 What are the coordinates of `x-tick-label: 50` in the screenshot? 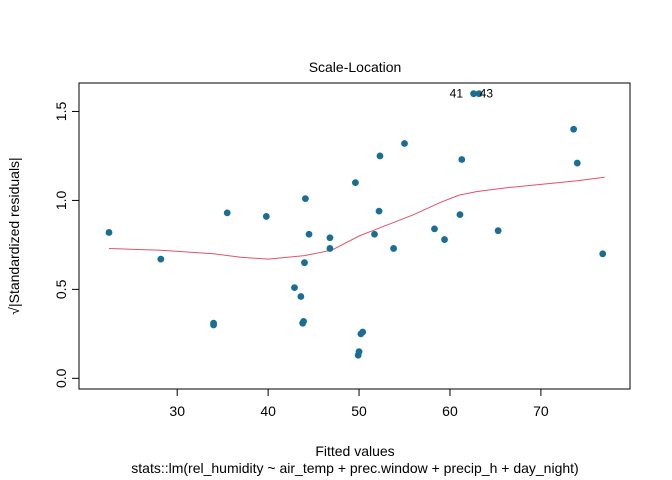 It's located at (359, 411).